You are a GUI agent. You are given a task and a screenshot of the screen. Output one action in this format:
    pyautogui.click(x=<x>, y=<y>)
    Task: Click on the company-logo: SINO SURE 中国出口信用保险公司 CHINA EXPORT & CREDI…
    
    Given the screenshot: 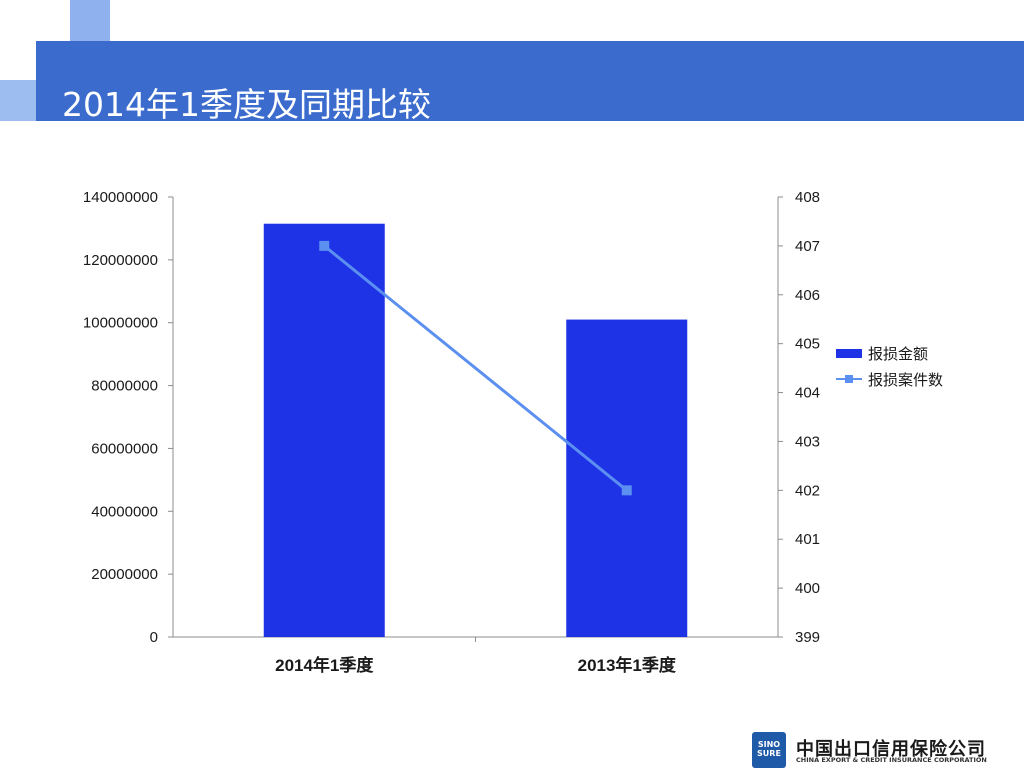 What is the action you would take?
    pyautogui.click(x=872, y=750)
    